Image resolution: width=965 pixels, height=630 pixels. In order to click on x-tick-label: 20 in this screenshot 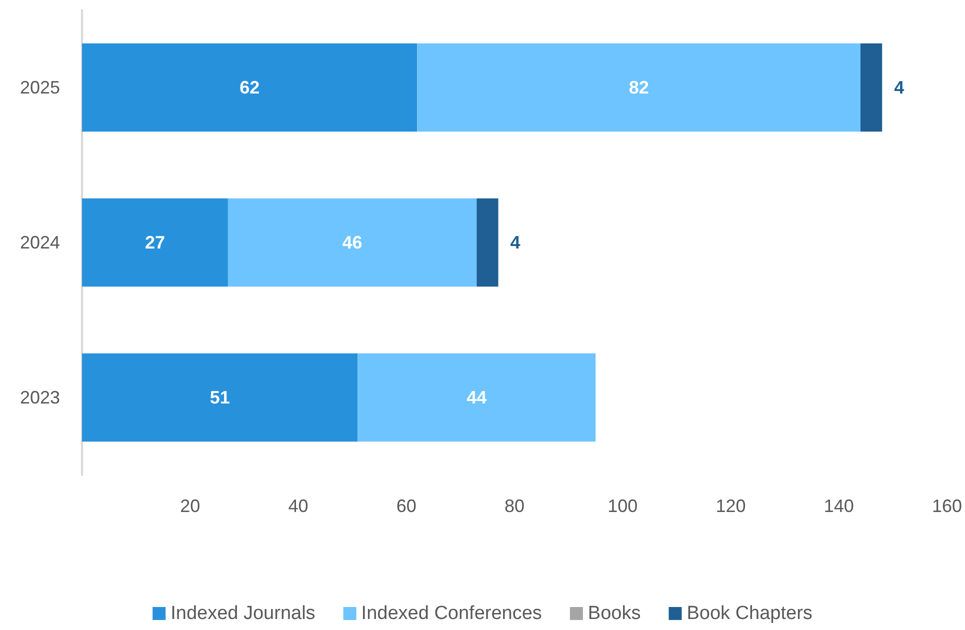, I will do `click(190, 506)`.